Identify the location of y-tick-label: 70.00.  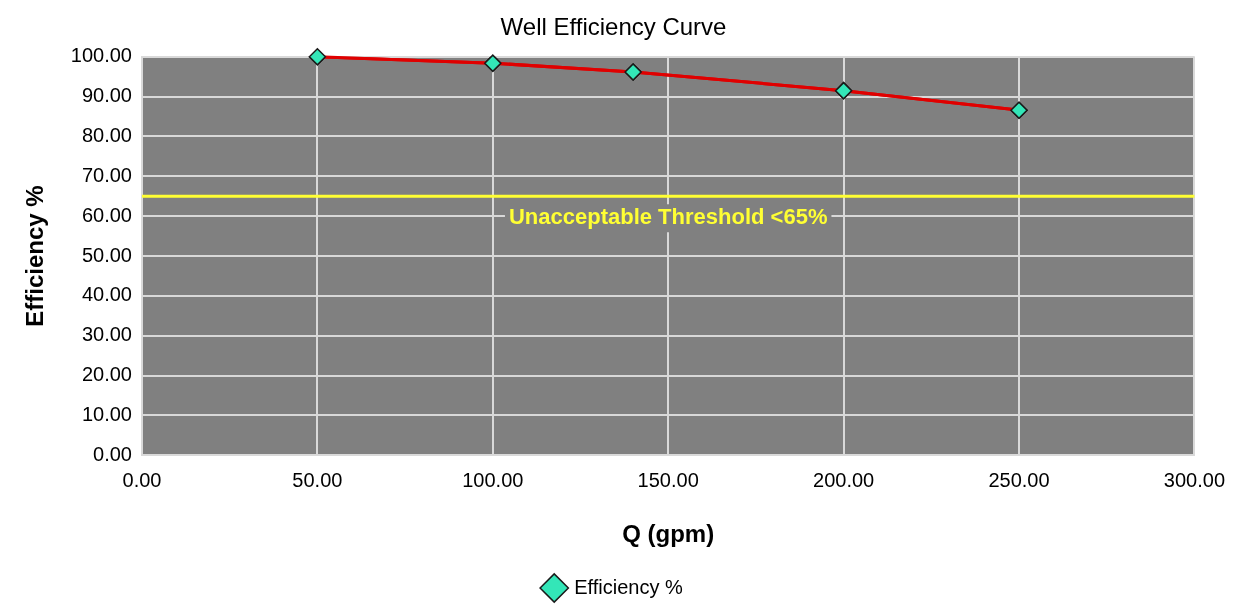
(106, 174).